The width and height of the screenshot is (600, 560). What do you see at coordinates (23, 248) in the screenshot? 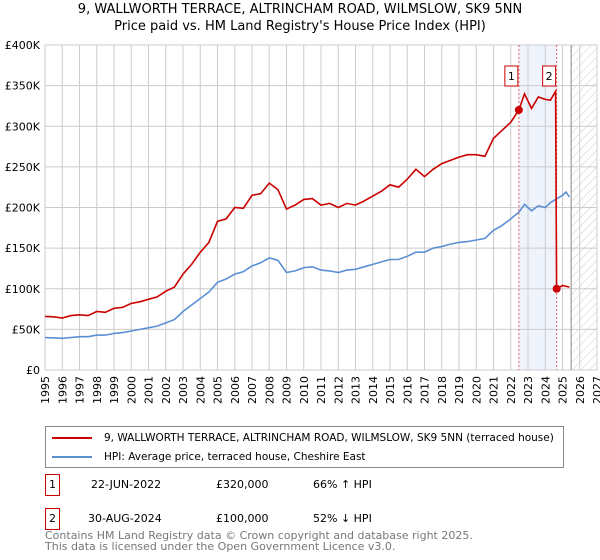
I see `y-tick-label: £150K` at bounding box center [23, 248].